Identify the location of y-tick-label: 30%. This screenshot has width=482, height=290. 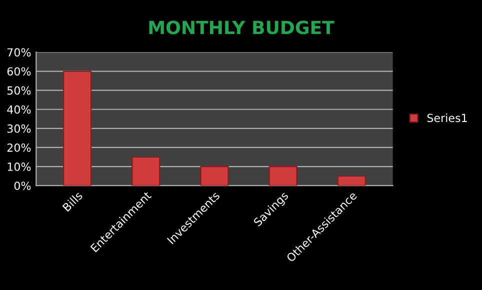
(19, 128).